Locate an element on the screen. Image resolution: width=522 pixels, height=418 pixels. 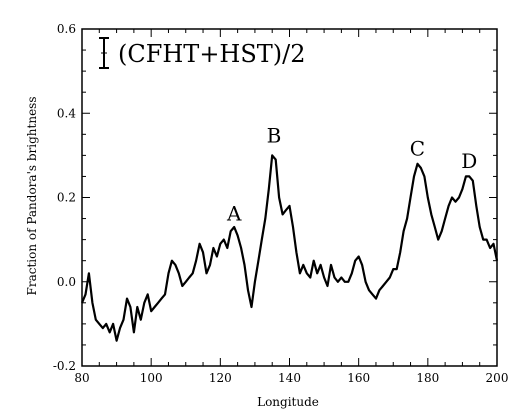
peak-label-a: A is located at coordinates (234, 214).